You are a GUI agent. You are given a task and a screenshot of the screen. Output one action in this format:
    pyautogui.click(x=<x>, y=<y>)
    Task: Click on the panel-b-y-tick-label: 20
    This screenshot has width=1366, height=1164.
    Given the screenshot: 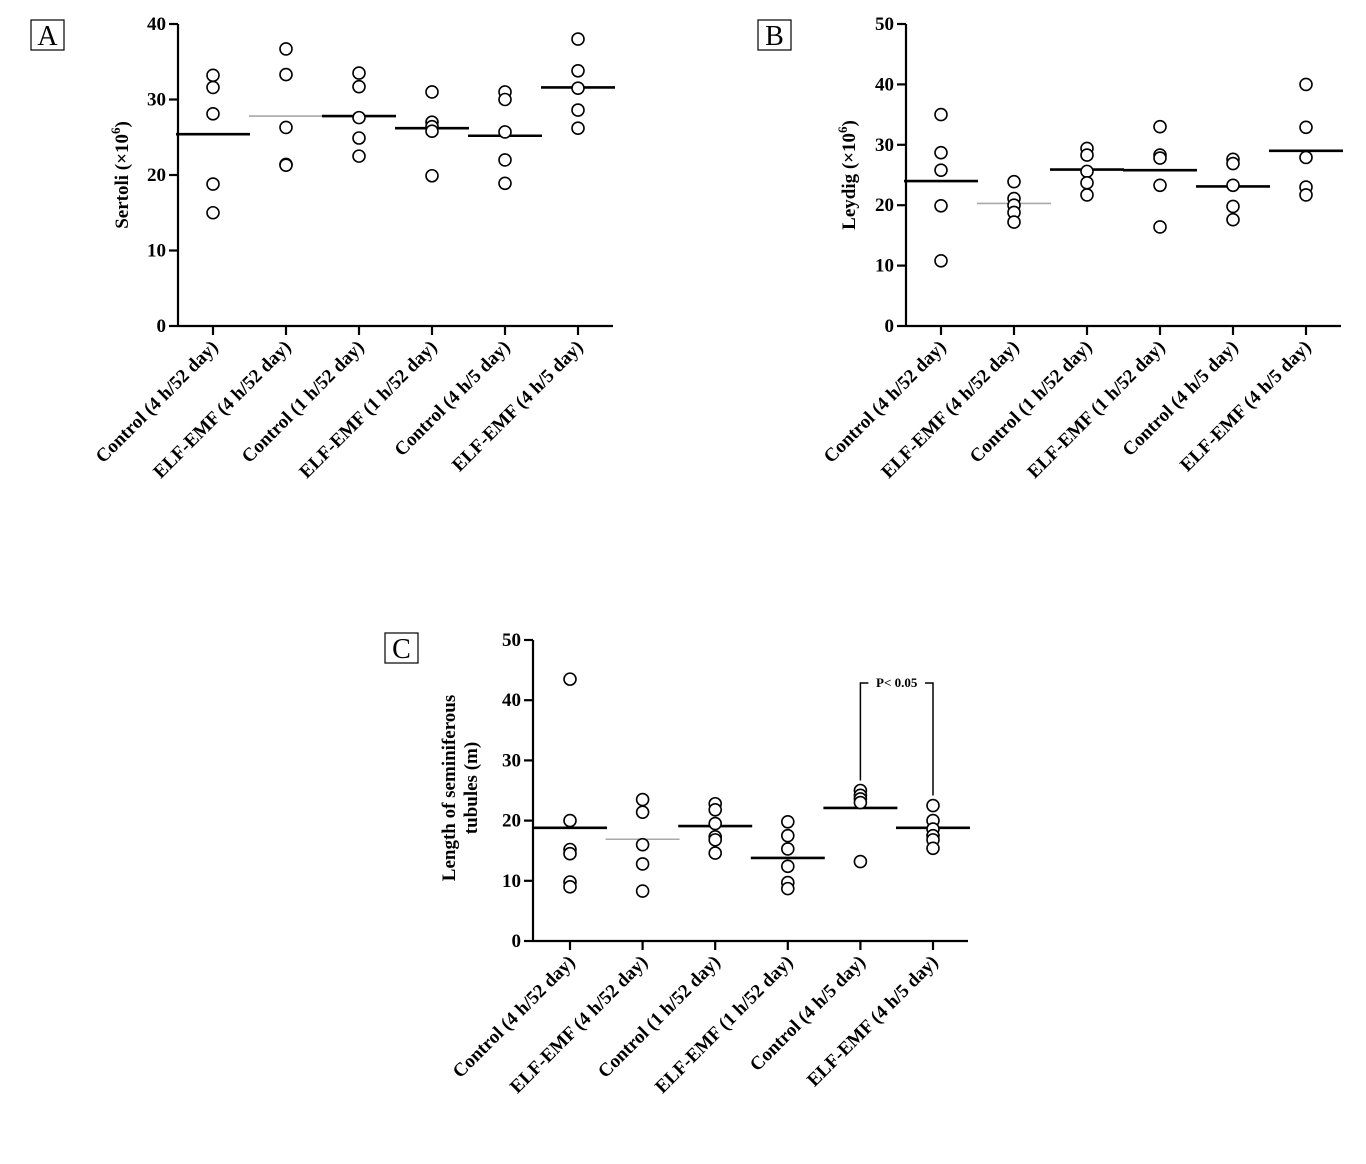 What is the action you would take?
    pyautogui.click(x=884, y=205)
    